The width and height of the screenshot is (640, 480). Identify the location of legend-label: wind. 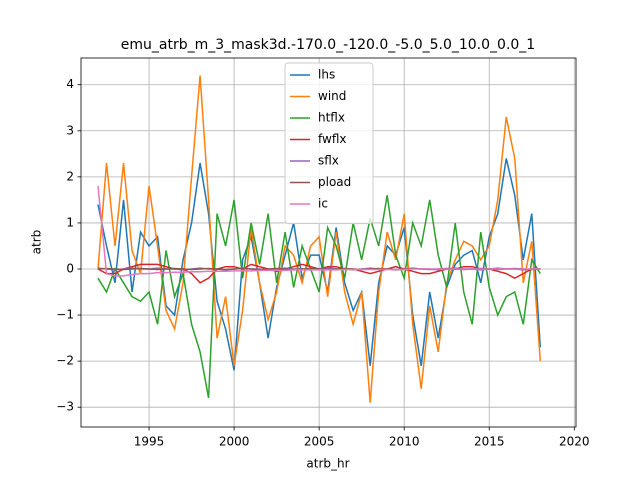
(332, 96).